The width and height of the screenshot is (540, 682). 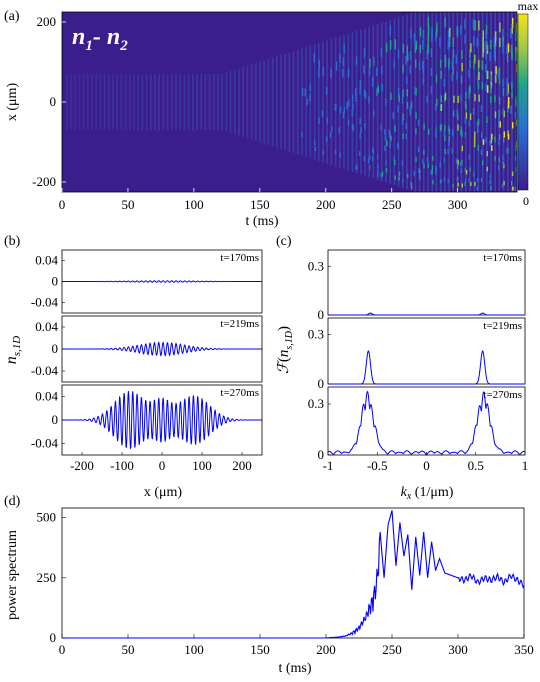 I want to click on heatmap-ytick-label: -200, so click(x=44, y=181).